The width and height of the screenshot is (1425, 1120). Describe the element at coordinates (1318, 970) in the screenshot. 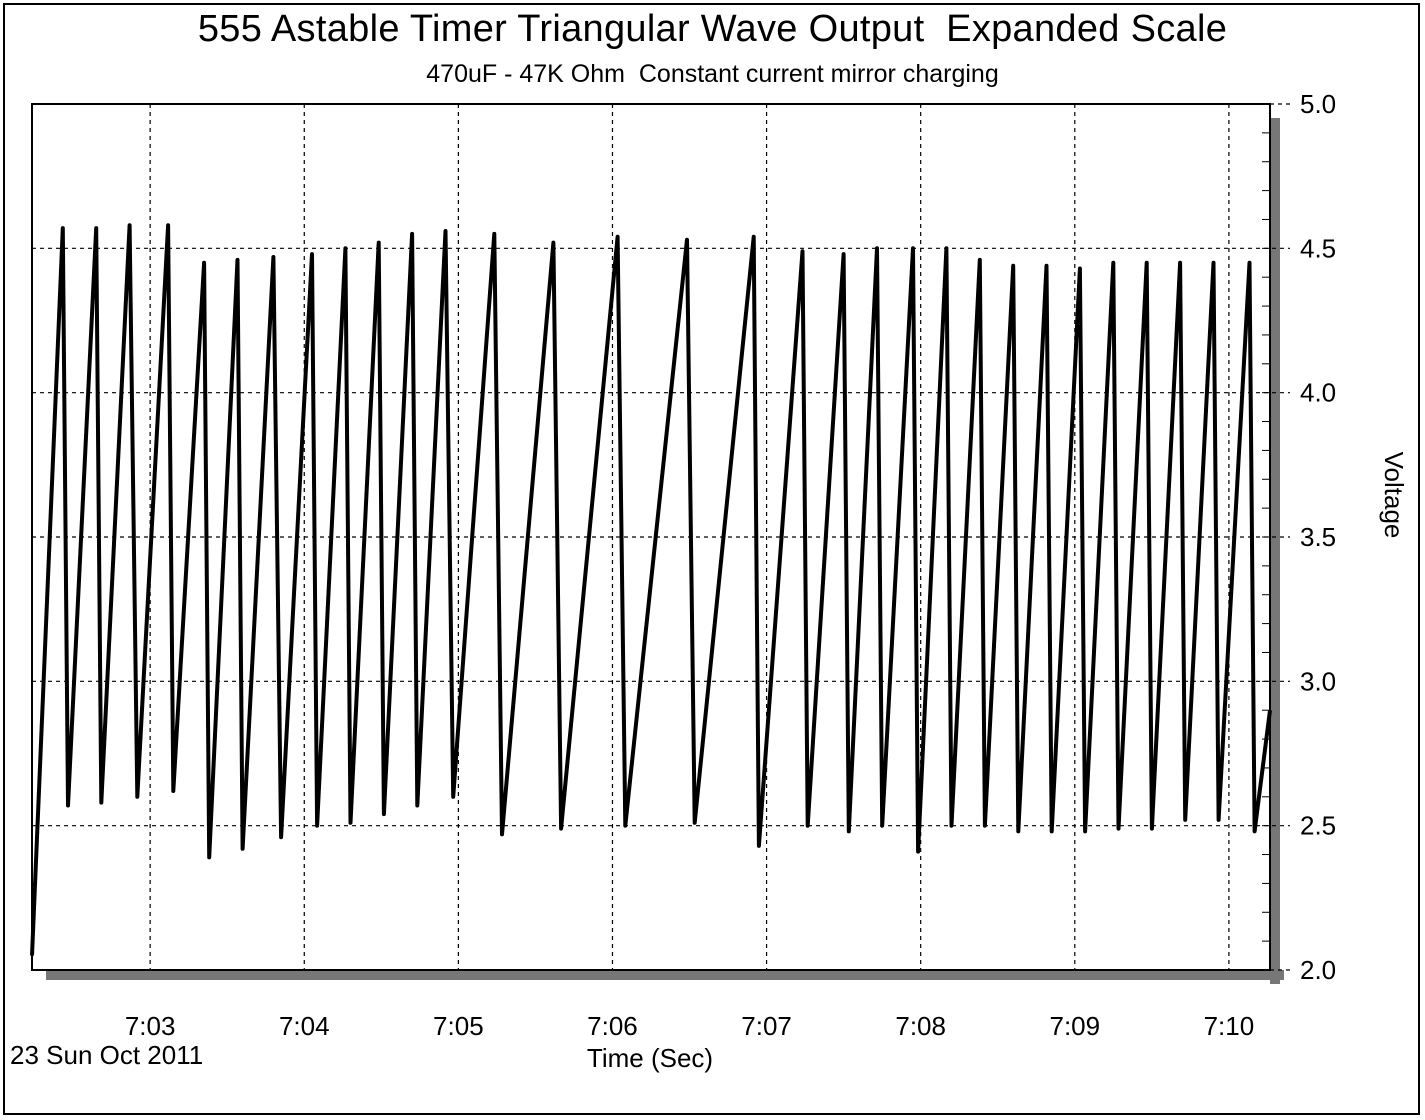

I see `y-tick-label-0: 2.0` at that location.